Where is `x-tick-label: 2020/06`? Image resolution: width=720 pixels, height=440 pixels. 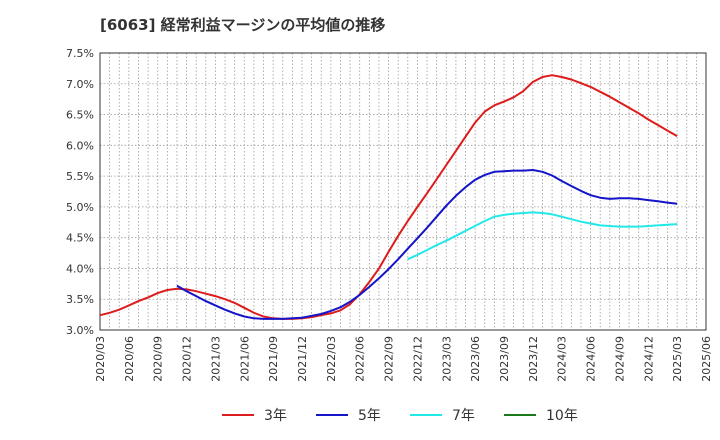 x-tick-label: 2020/06 is located at coordinates (129, 359).